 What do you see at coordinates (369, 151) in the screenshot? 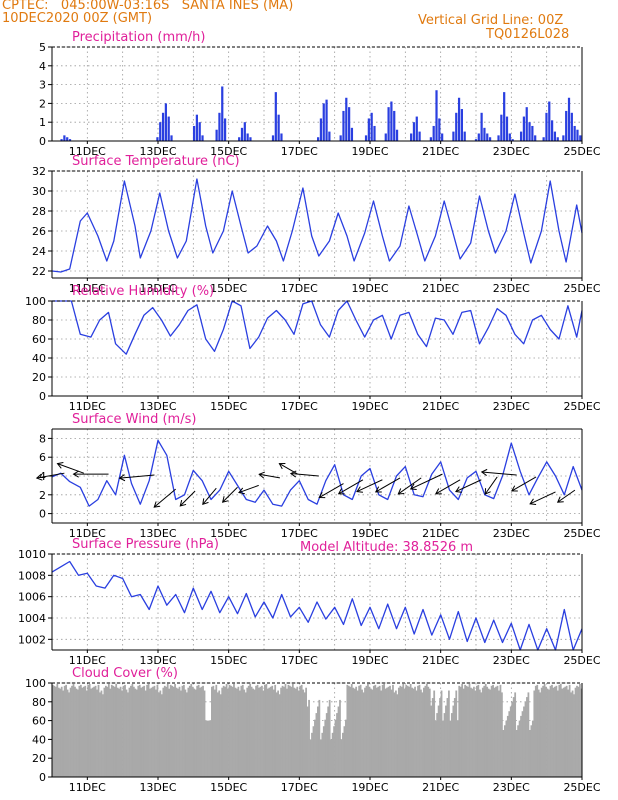
I see `x-tick-label: 19DEC` at bounding box center [369, 151].